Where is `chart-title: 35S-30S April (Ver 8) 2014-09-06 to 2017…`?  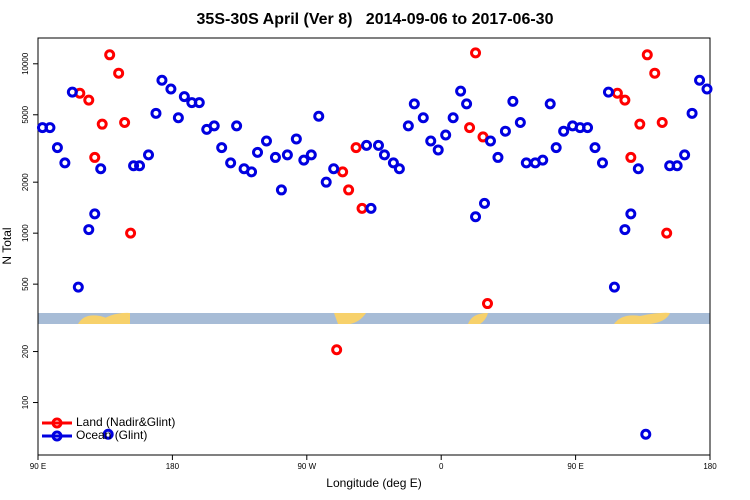
chart-title: 35S-30S April (Ver 8) 2014-09-06 to 2017… is located at coordinates (375, 19).